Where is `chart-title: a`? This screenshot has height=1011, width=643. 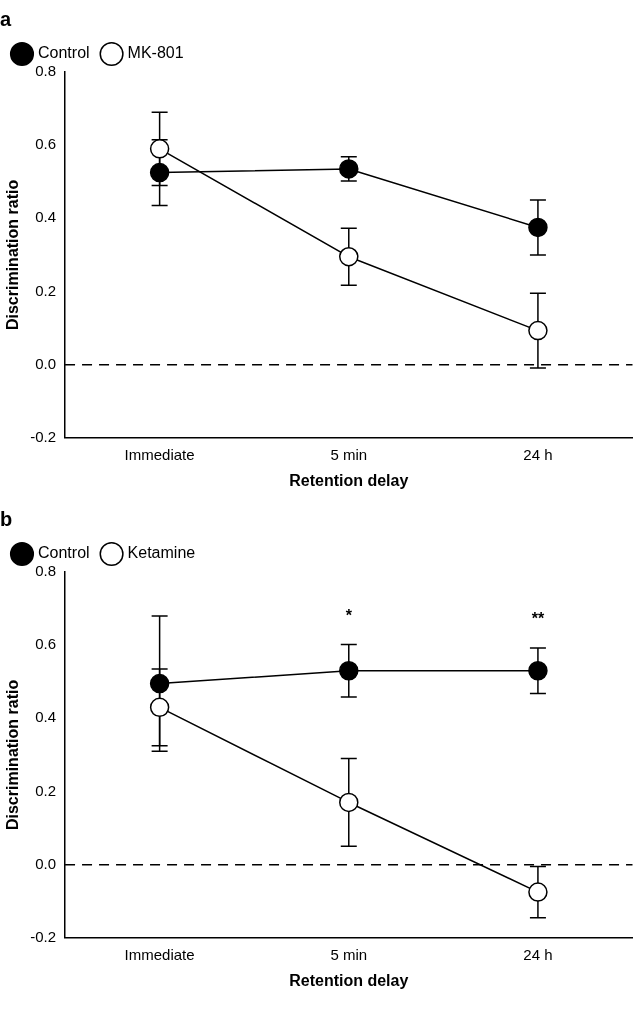 chart-title: a is located at coordinates (6, 18).